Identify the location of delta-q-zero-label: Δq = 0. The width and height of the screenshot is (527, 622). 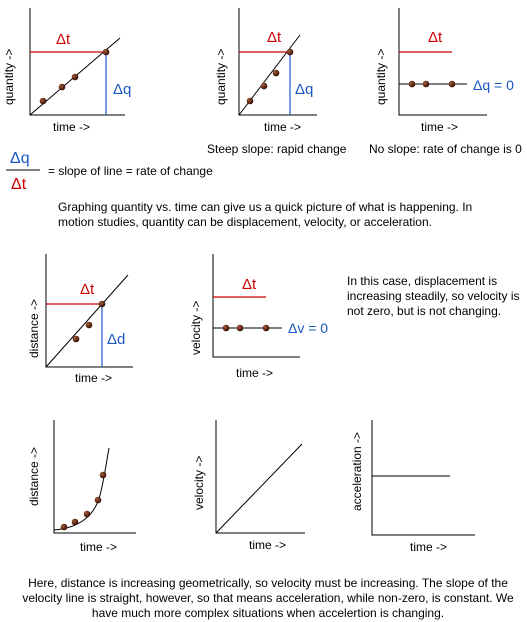
(493, 85).